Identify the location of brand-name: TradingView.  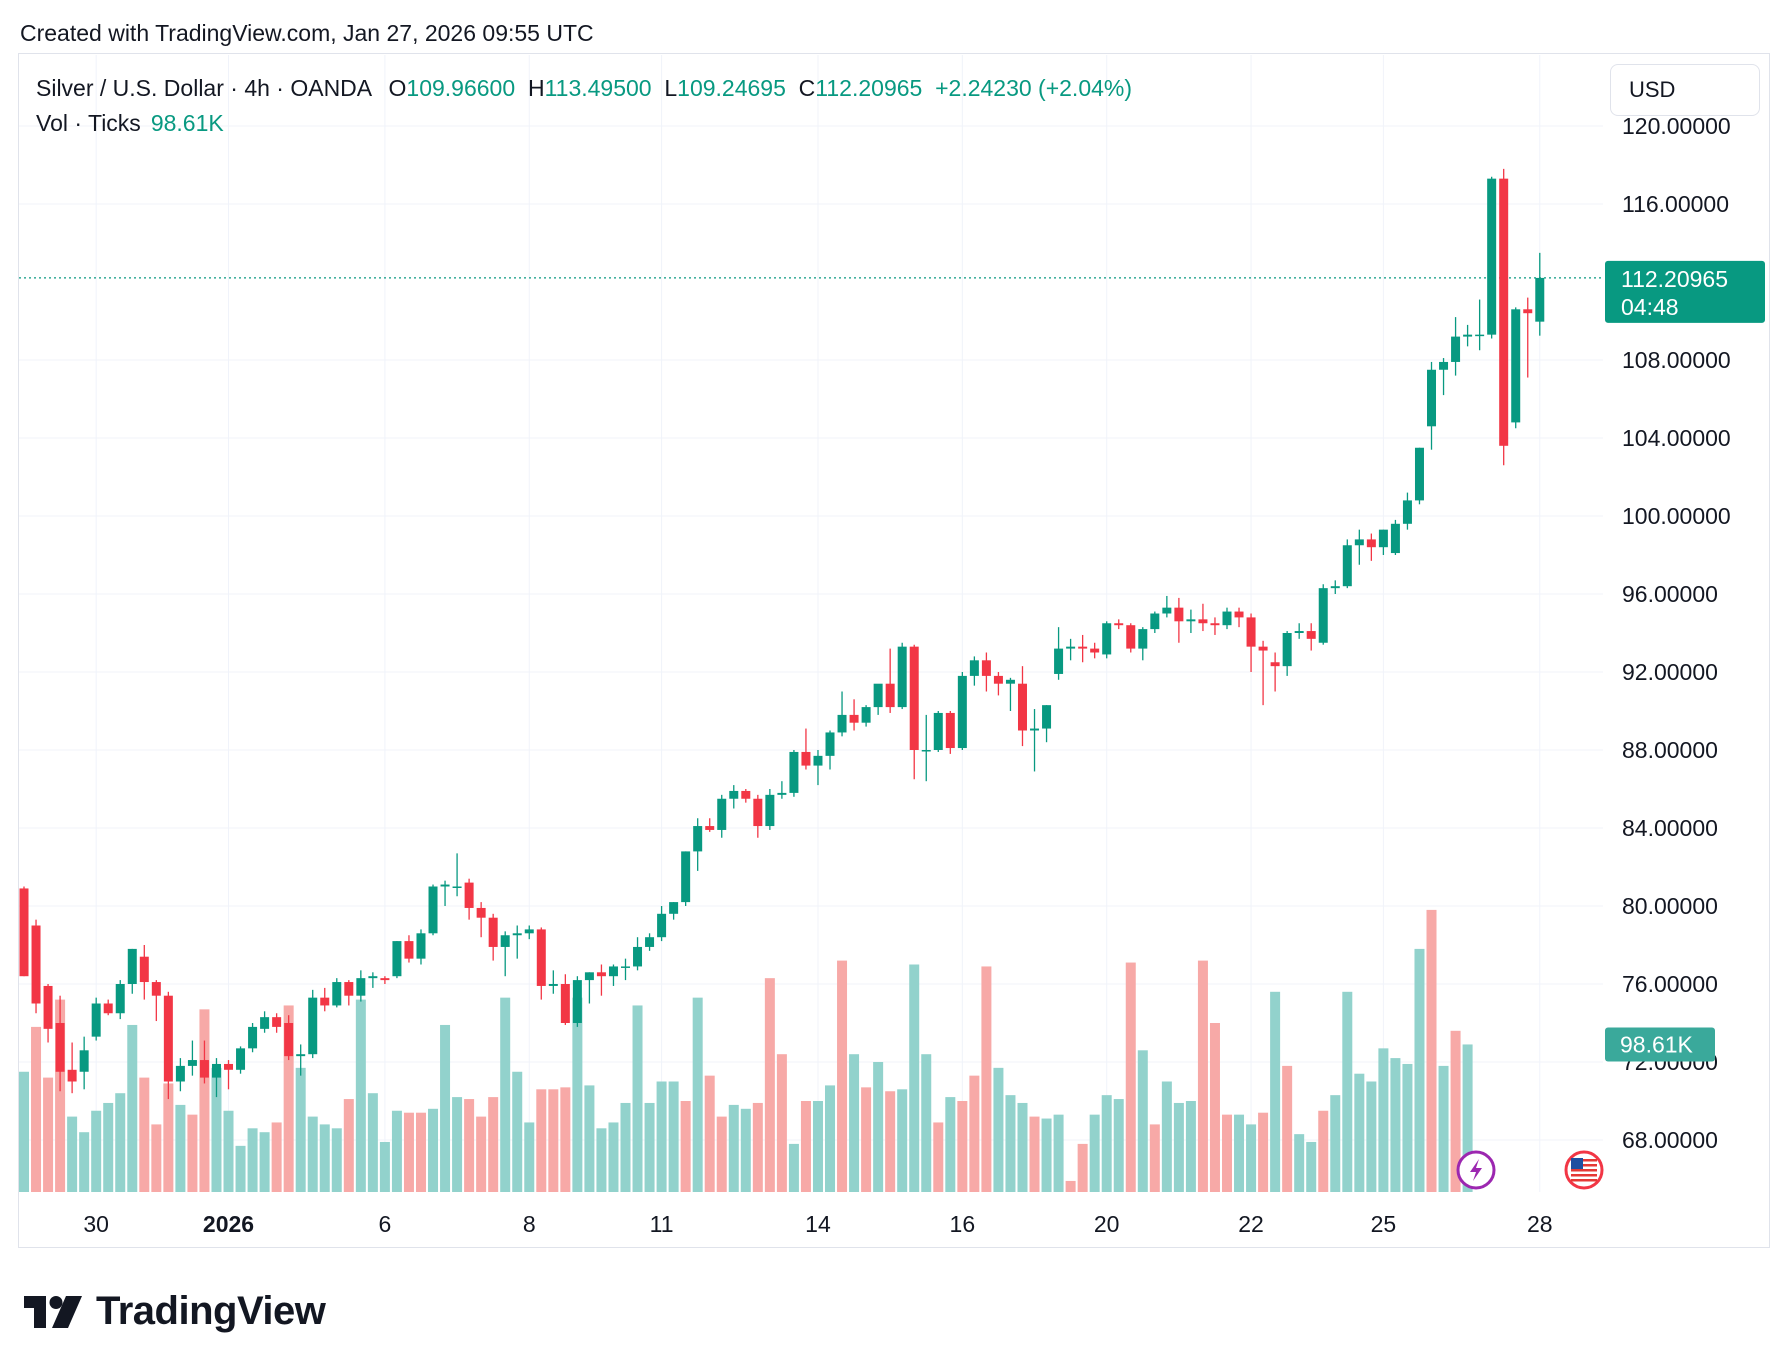
(211, 1311).